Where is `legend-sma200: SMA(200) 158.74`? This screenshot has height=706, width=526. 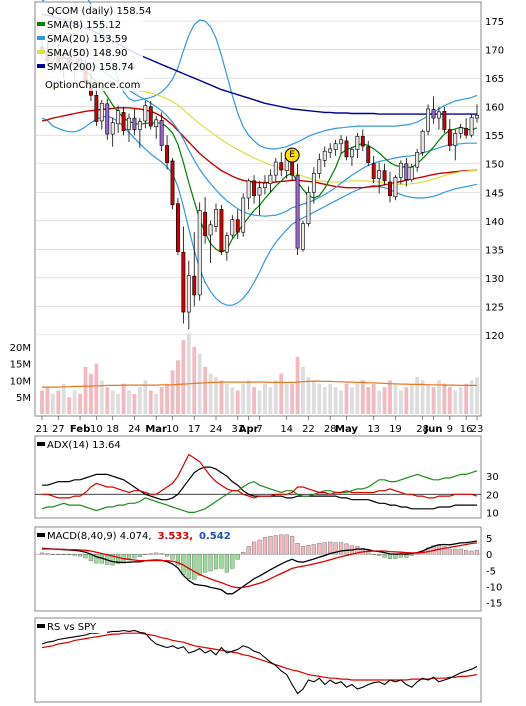 legend-sma200: SMA(200) 158.74 is located at coordinates (90, 67).